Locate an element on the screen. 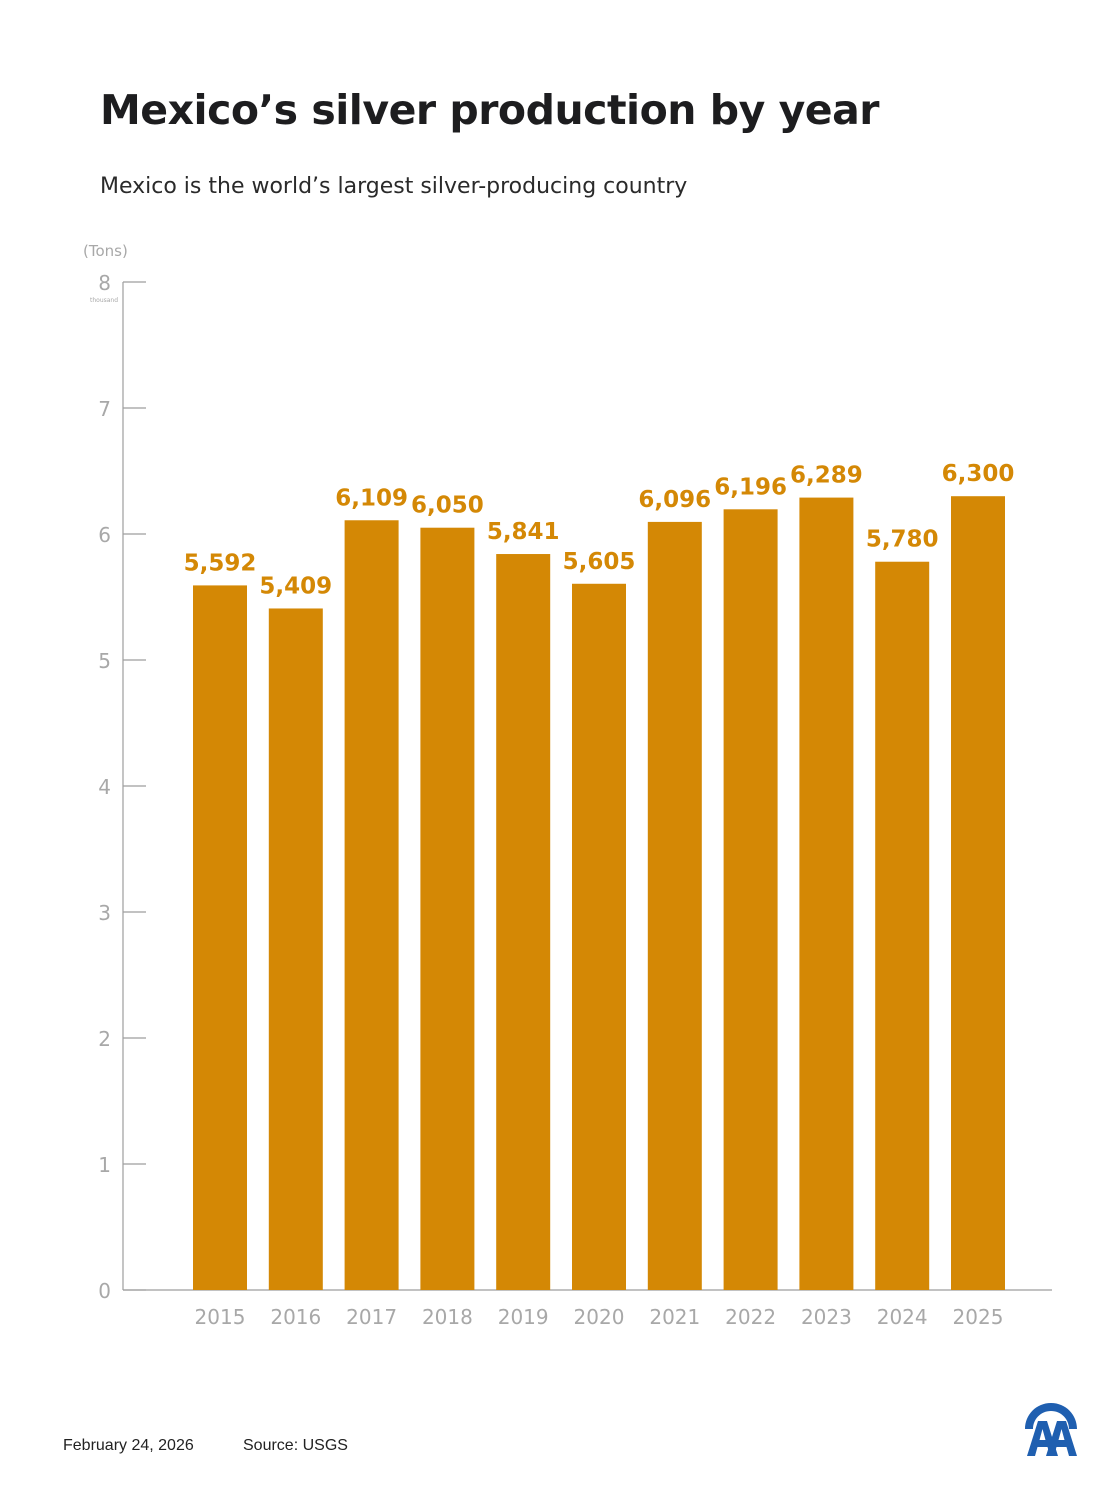 This screenshot has width=1120, height=1493. bar-value-label: 6,196 is located at coordinates (750, 487).